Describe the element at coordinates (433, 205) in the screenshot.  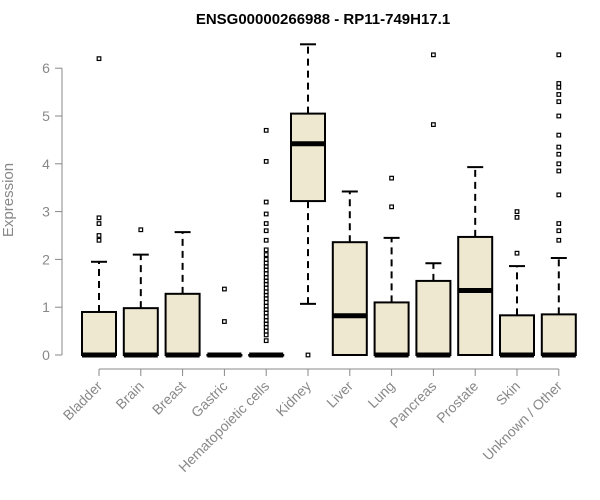
I see `box-pancreas` at that location.